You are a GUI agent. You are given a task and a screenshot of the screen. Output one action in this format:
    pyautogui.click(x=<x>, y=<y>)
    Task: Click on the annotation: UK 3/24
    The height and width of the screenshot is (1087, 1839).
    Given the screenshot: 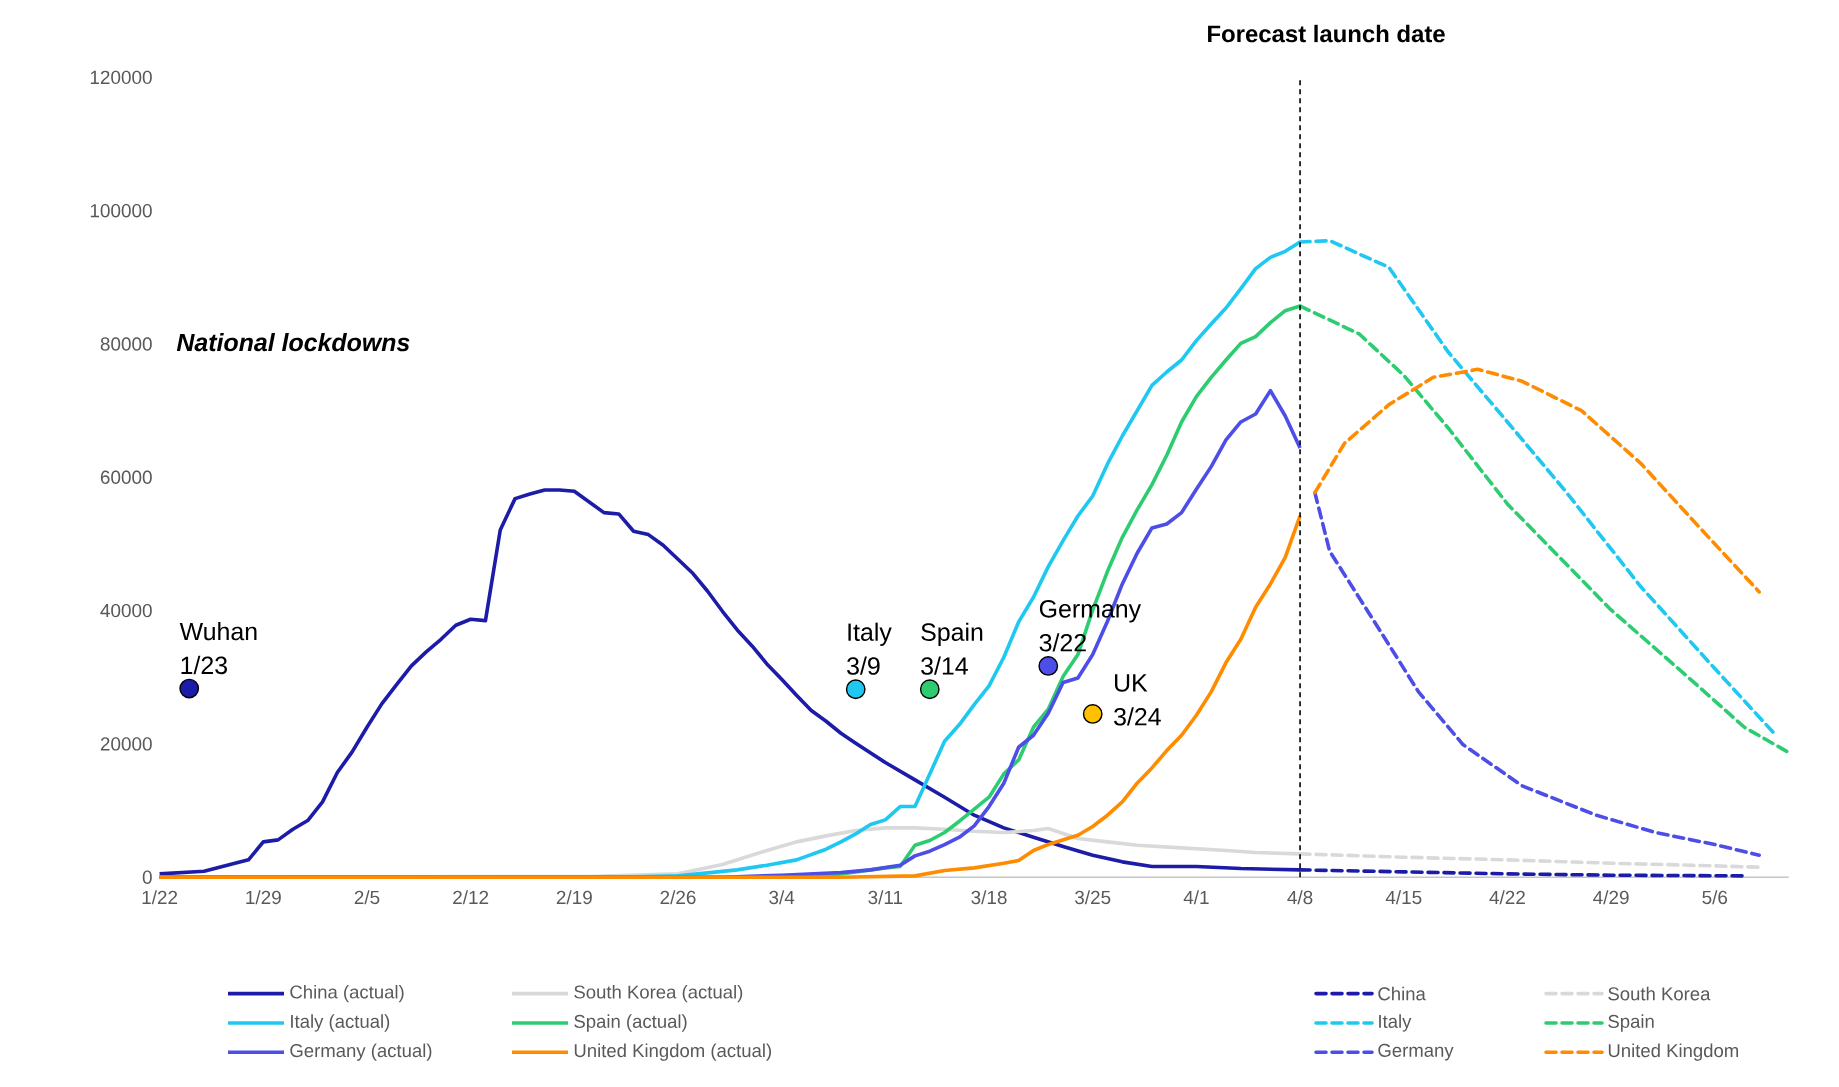 What is the action you would take?
    pyautogui.click(x=1137, y=700)
    